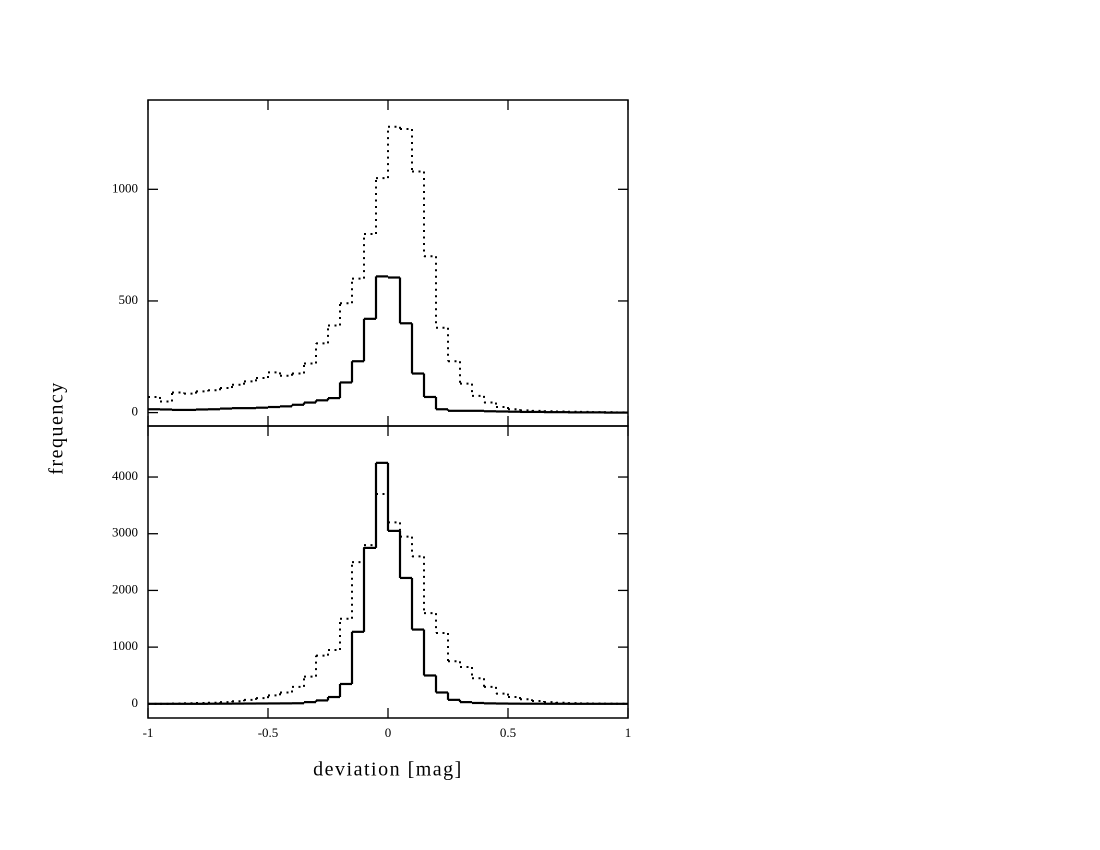  I want to click on y-tick-label: 4000, so click(125, 475).